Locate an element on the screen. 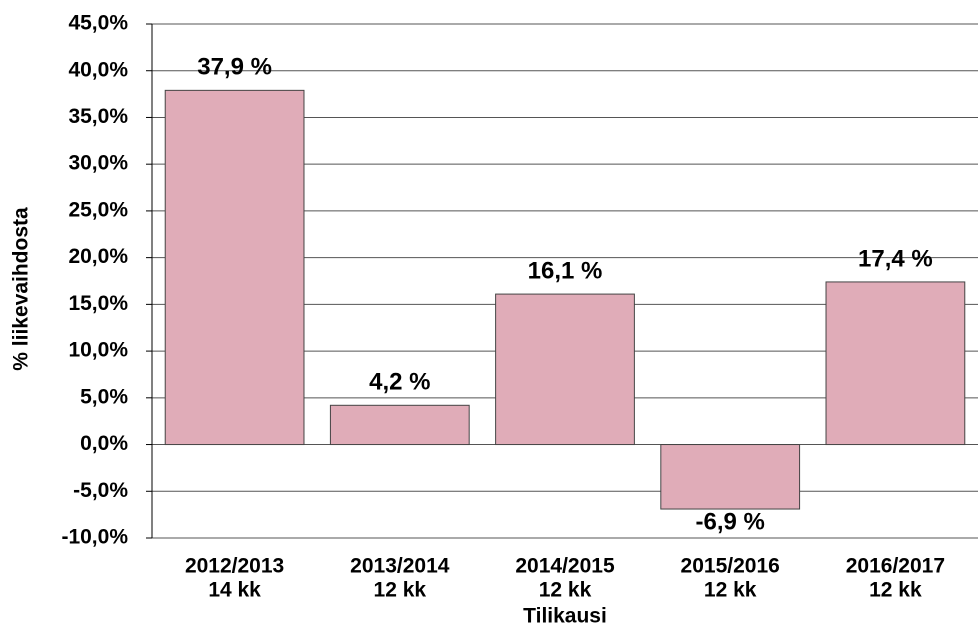 The image size is (979, 641). y-tick-label: 5,0% is located at coordinates (104, 396).